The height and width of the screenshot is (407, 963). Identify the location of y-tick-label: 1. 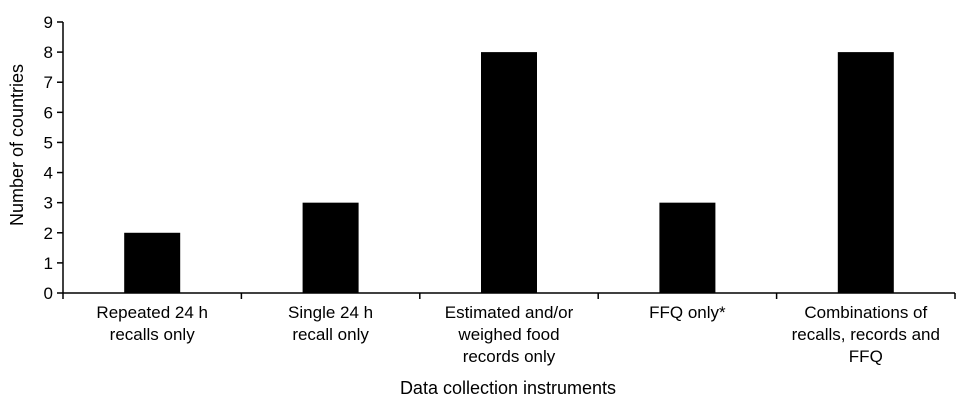
(48, 263).